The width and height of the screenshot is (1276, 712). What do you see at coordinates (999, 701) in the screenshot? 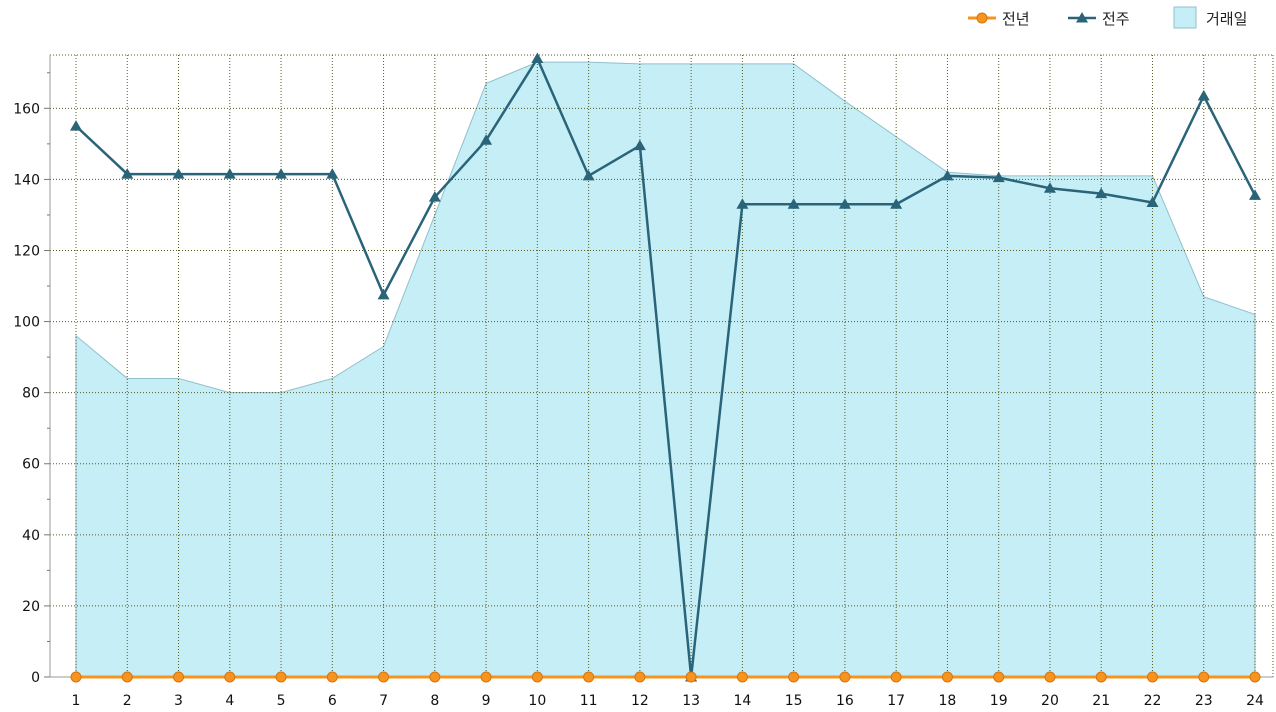
I see `x-tick-label: 19` at bounding box center [999, 701].